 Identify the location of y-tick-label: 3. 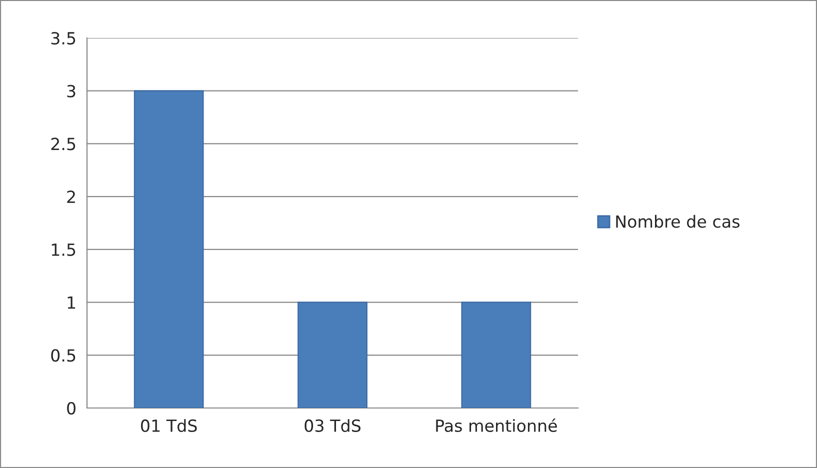
(71, 91).